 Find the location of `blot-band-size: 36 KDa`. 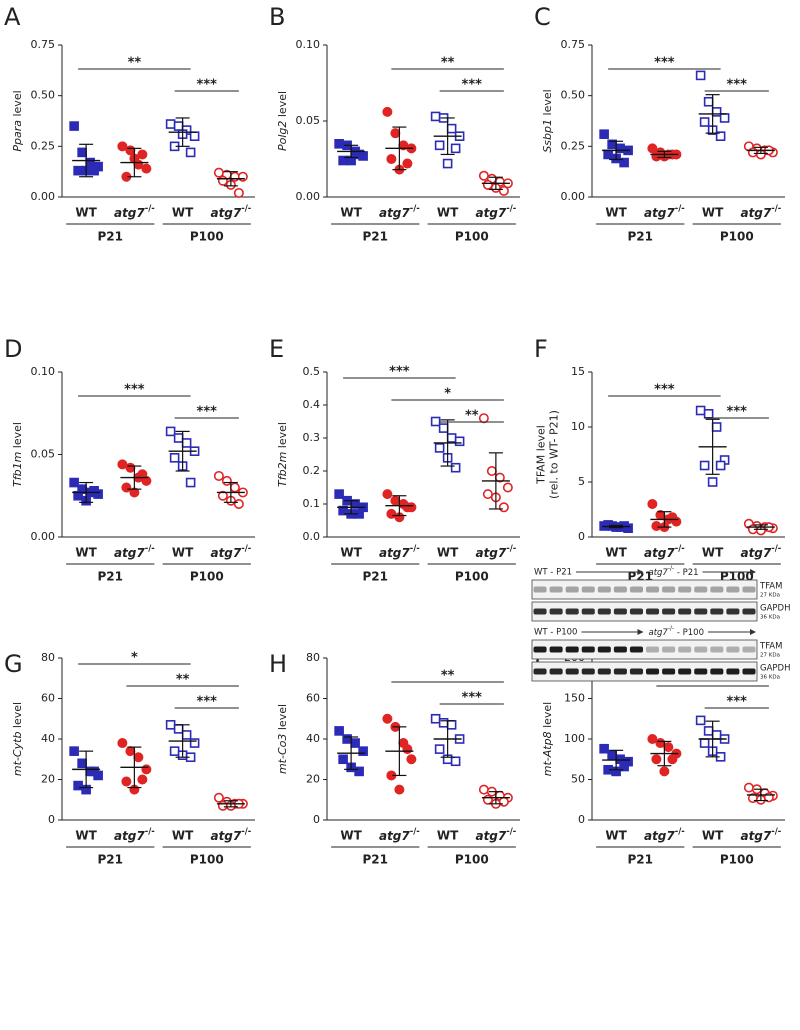

blot-band-size: 36 KDa is located at coordinates (770, 678).